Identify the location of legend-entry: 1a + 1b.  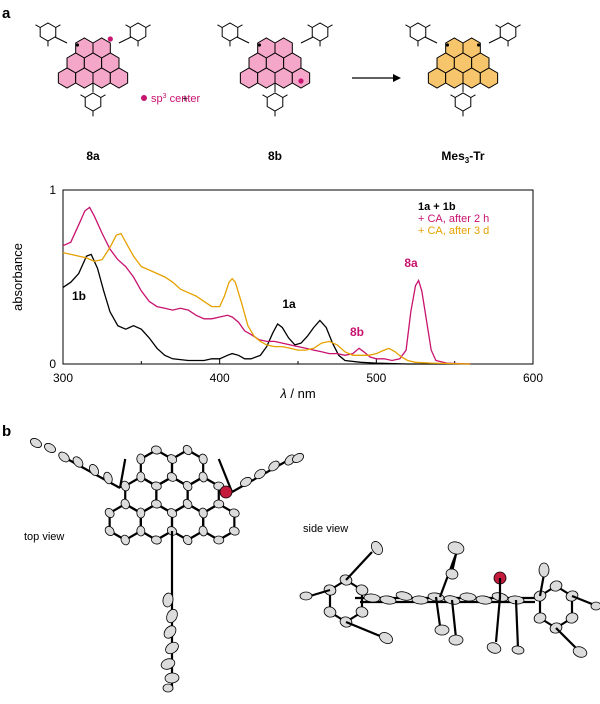
(437, 207).